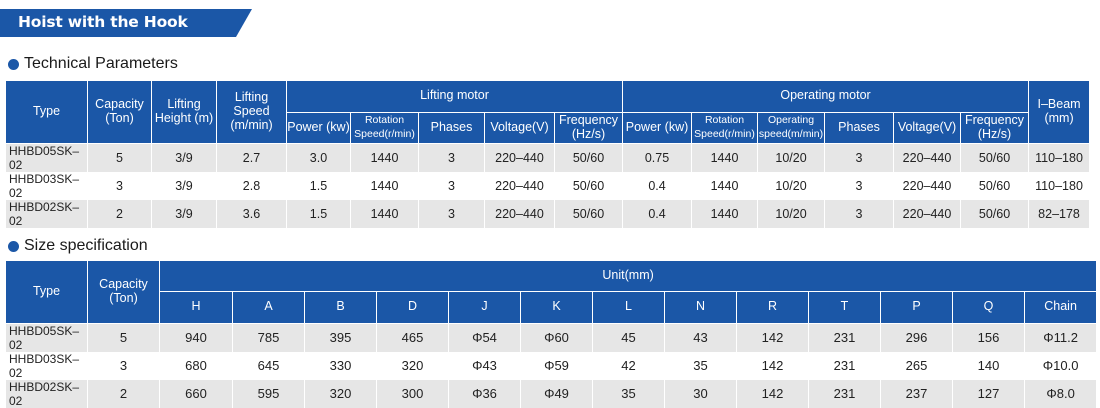 The height and width of the screenshot is (408, 1100). Describe the element at coordinates (196, 393) in the screenshot. I see `table-cell: 660` at that location.